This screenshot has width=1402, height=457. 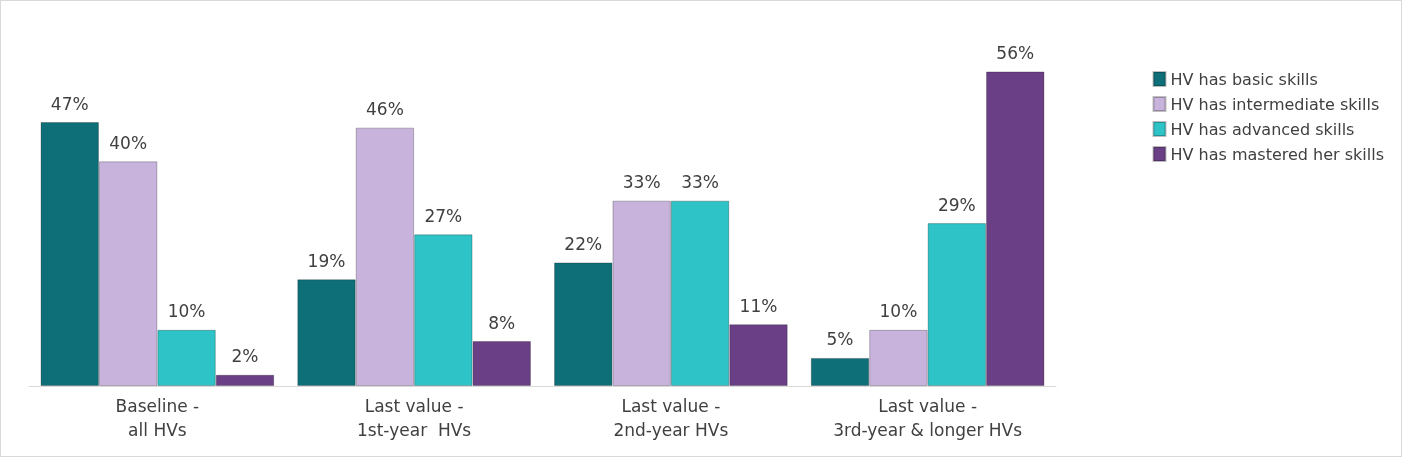 I want to click on data-label: 47%, so click(x=69, y=103).